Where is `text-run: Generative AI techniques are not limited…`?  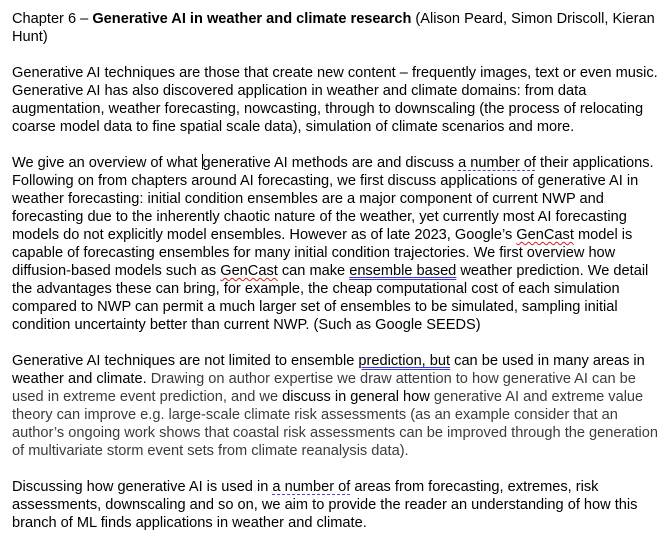 text-run: Generative AI techniques are not limited… is located at coordinates (185, 361).